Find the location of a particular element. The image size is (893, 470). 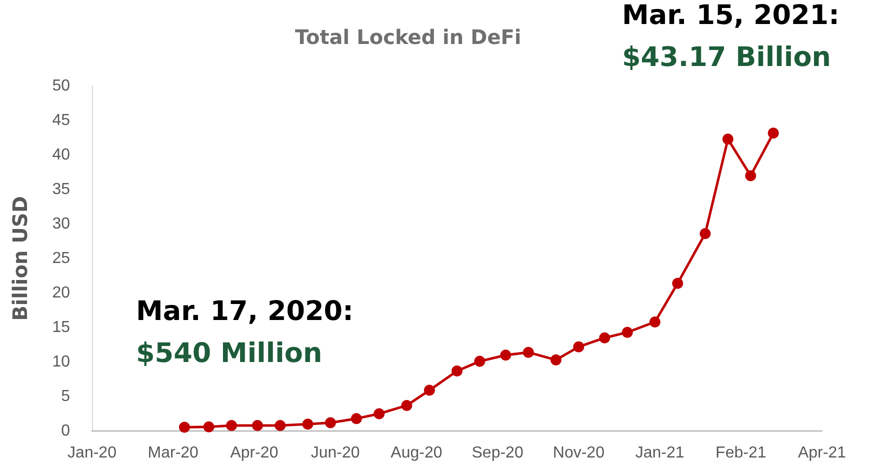

x-tick-label: Jun-20 is located at coordinates (335, 453).